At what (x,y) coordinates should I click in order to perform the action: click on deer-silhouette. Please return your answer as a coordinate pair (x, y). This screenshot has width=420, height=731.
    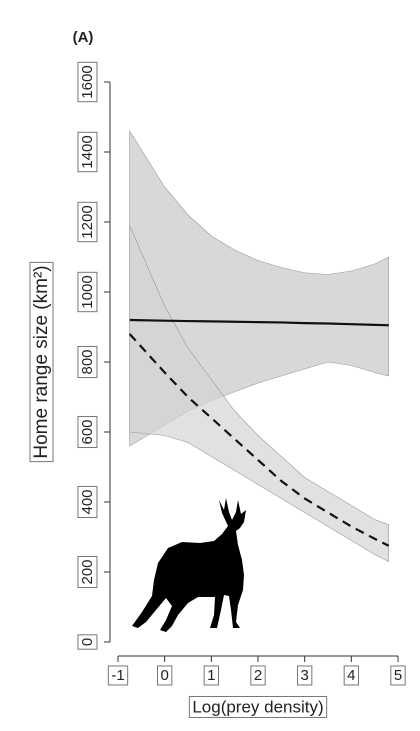
    Looking at the image, I should click on (189, 565).